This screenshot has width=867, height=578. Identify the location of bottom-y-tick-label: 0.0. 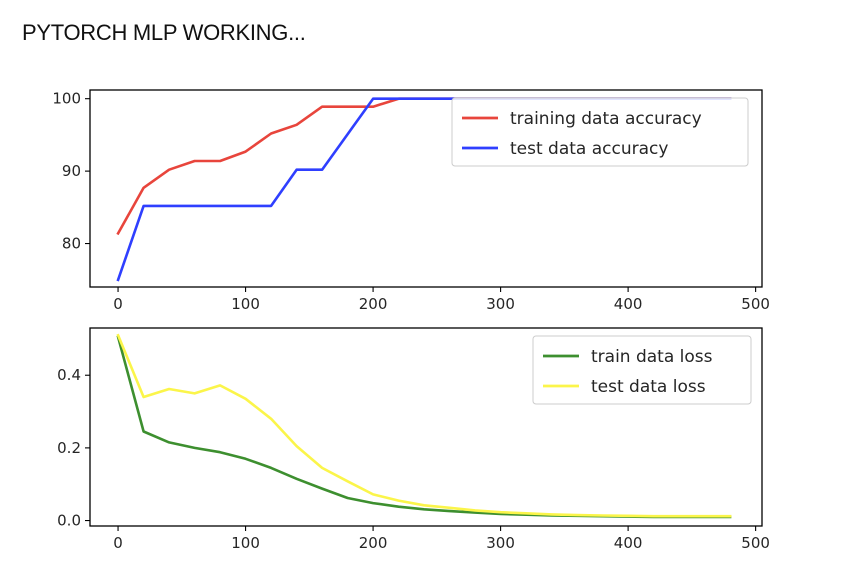
(69, 521).